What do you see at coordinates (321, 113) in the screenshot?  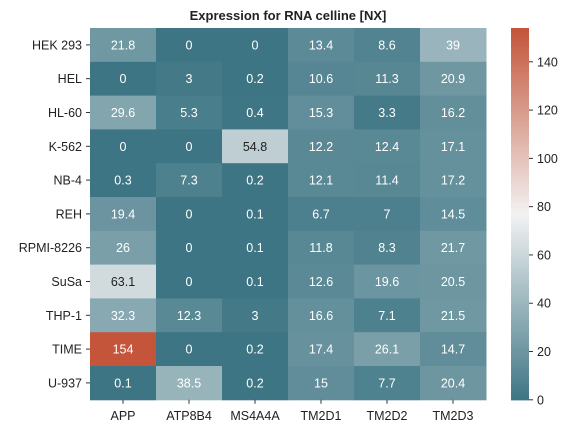 I see `cell-value-label: 15.3` at bounding box center [321, 113].